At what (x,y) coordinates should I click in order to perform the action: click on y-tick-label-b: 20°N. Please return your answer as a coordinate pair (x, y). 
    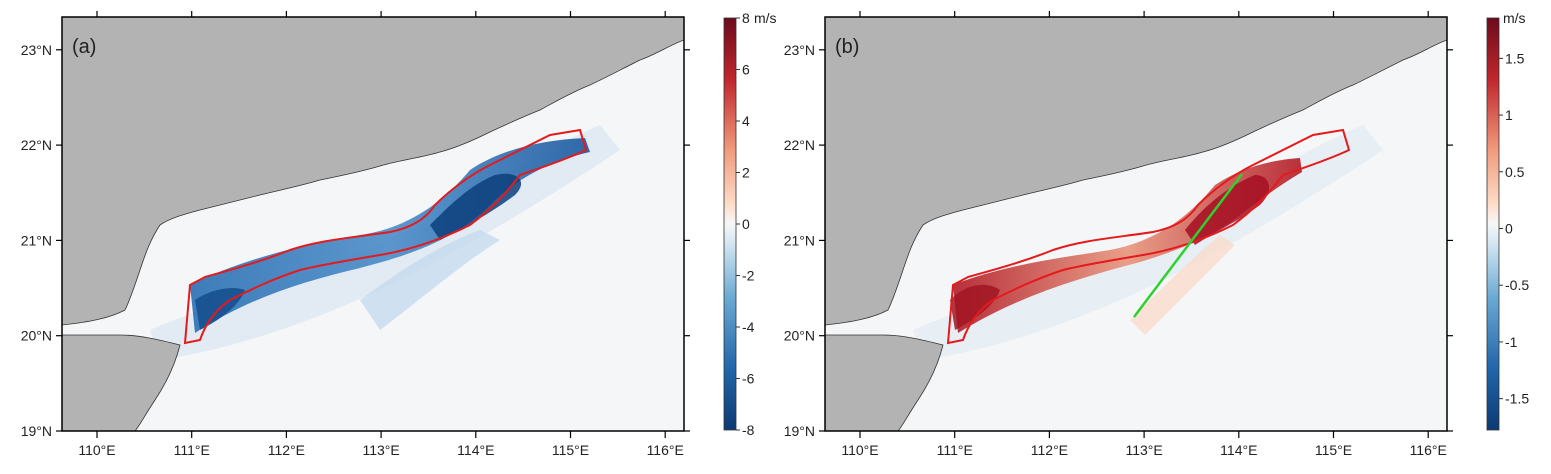
    Looking at the image, I should click on (799, 336).